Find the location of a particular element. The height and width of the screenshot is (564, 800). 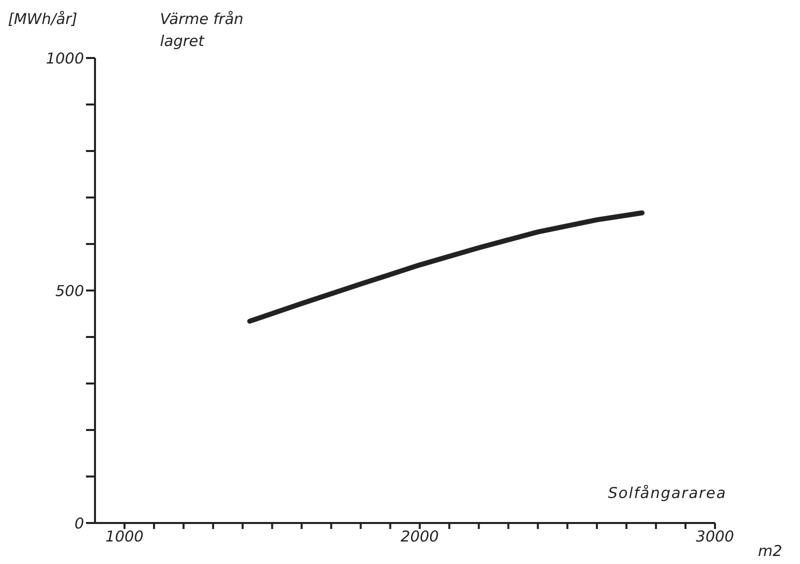

y-tick-label: 0 is located at coordinates (79, 523).